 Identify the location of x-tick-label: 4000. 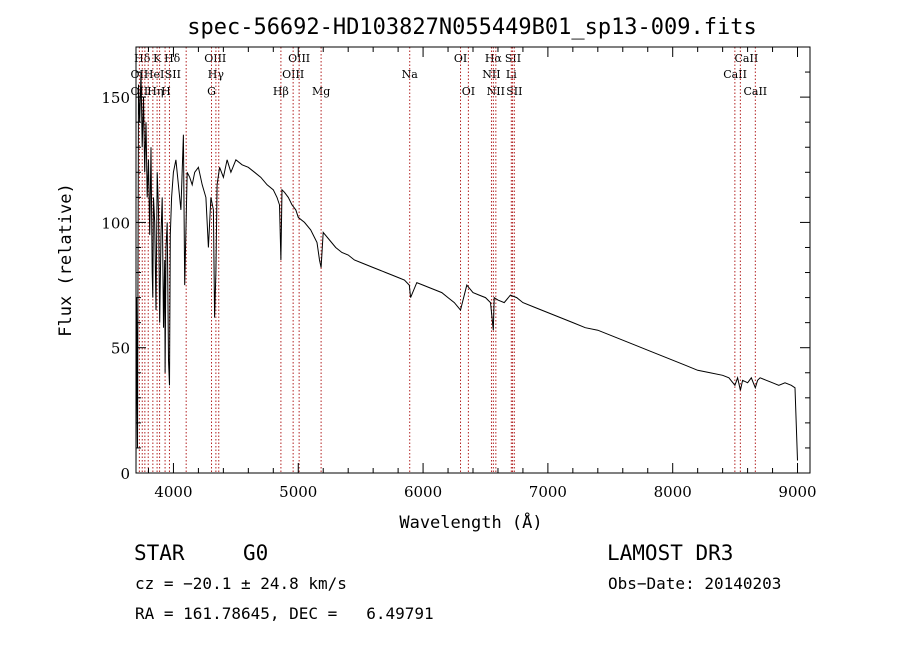
(173, 492).